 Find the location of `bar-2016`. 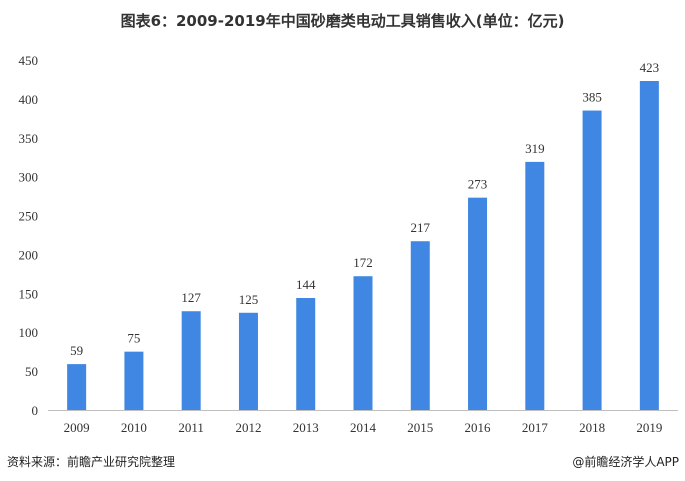

bar-2016 is located at coordinates (478, 303).